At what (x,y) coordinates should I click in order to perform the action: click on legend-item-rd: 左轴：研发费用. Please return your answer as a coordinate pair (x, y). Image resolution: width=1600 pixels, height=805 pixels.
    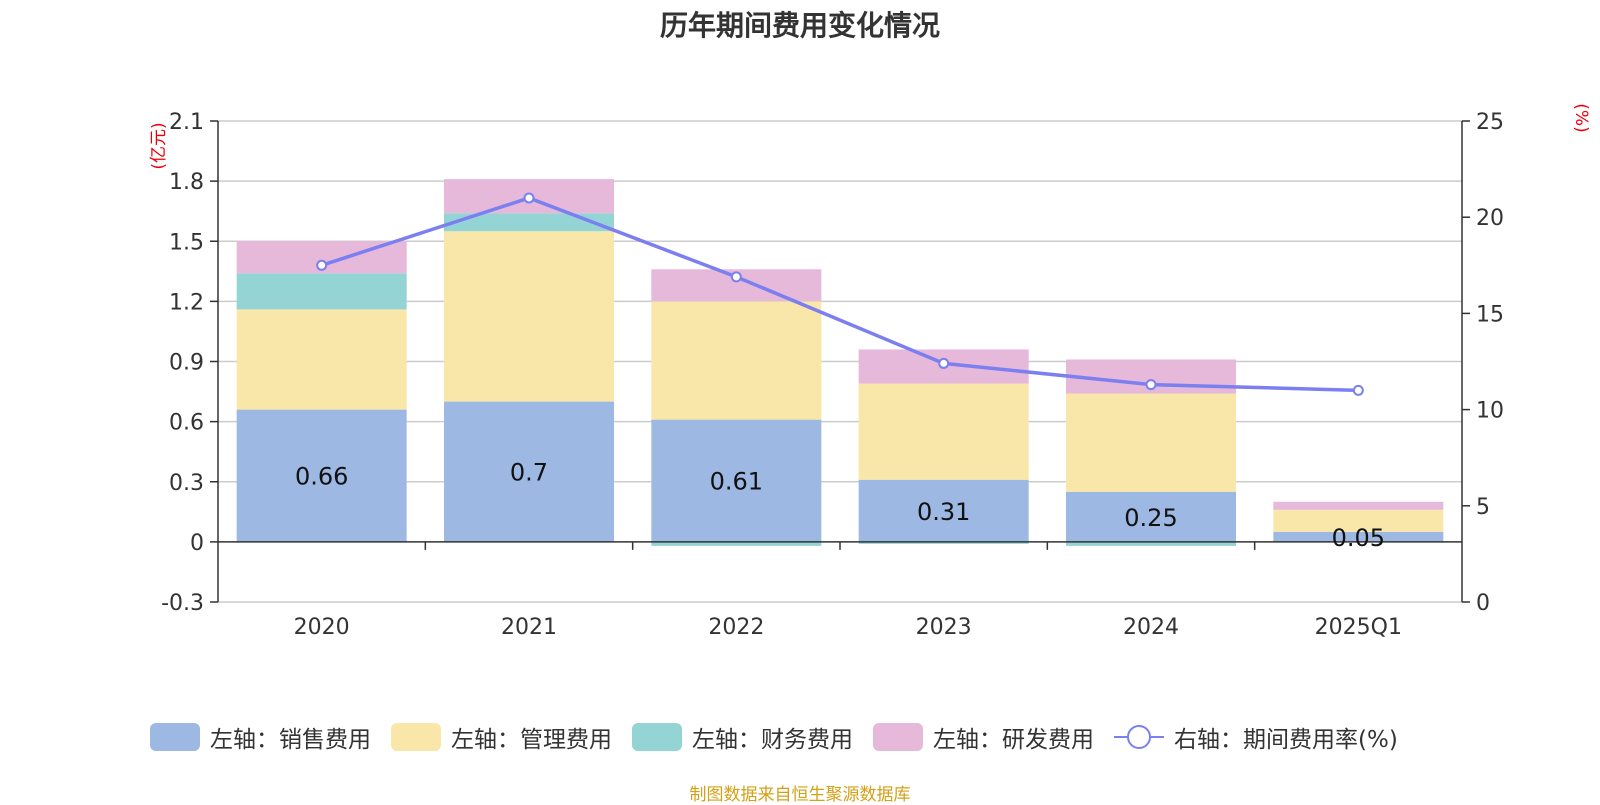
    Looking at the image, I should click on (983, 737).